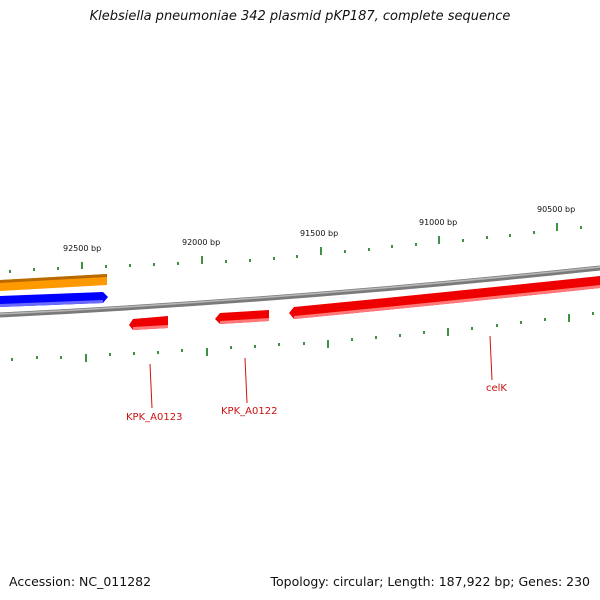  What do you see at coordinates (496, 388) in the screenshot?
I see `gene-label: celK` at bounding box center [496, 388].